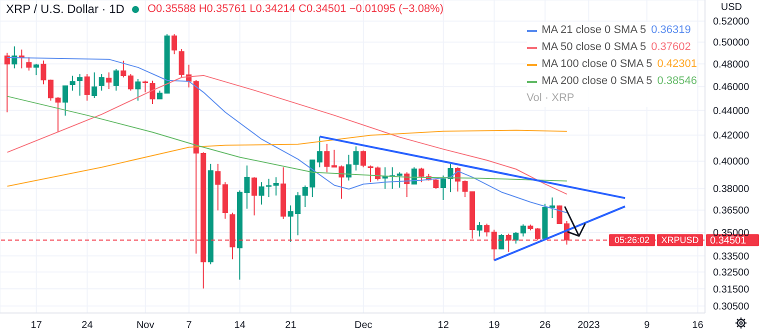  Describe the element at coordinates (731, 162) in the screenshot. I see `y-tick-label: 0.40000` at that location.